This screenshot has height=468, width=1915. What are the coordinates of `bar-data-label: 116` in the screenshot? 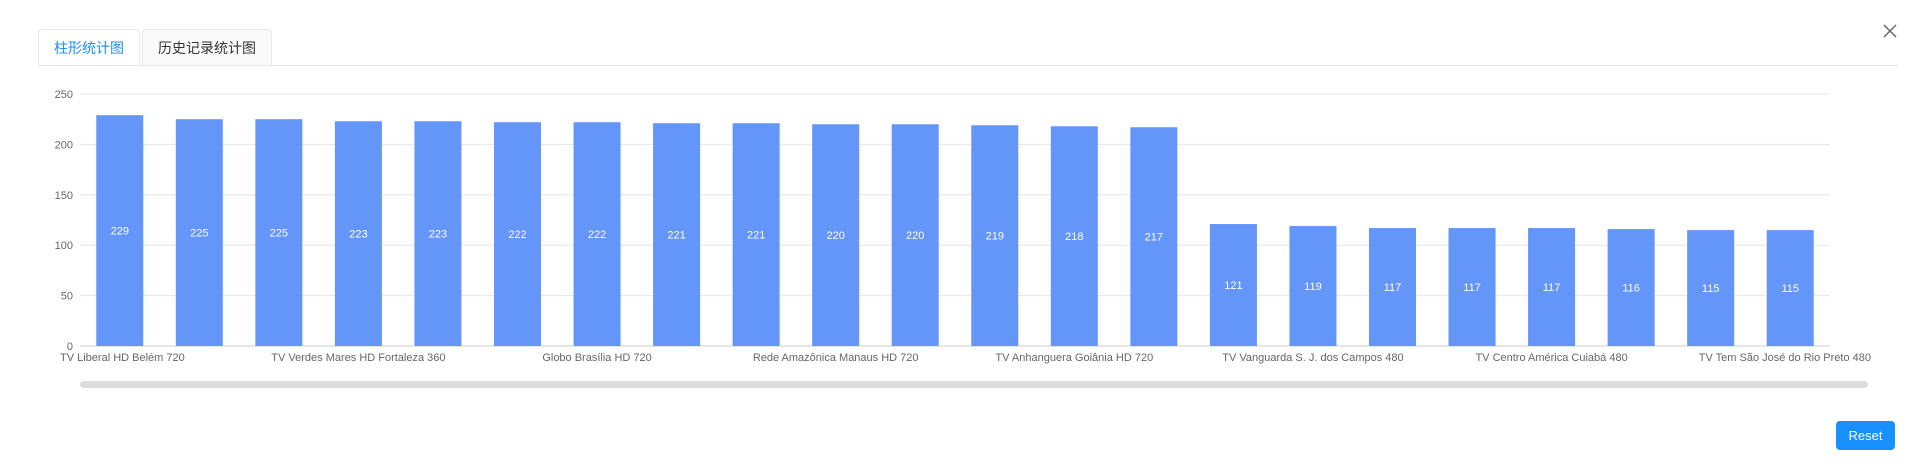 It's located at (1631, 289).